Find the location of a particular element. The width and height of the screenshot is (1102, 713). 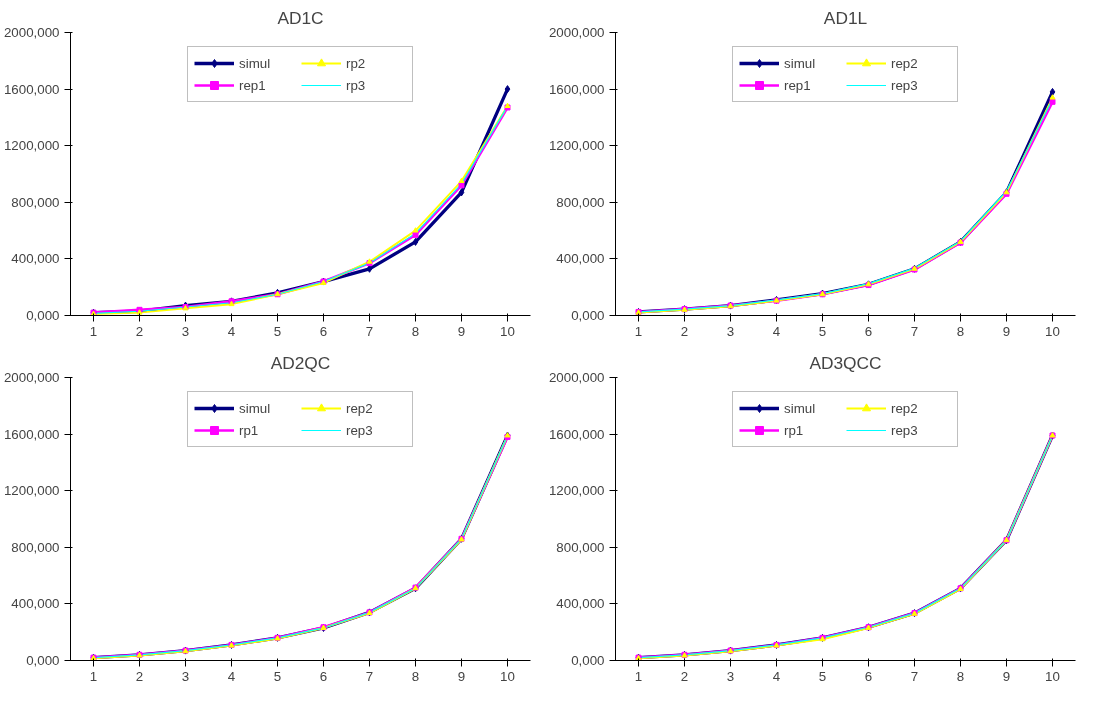

chart-title: AD1L is located at coordinates (845, 17).